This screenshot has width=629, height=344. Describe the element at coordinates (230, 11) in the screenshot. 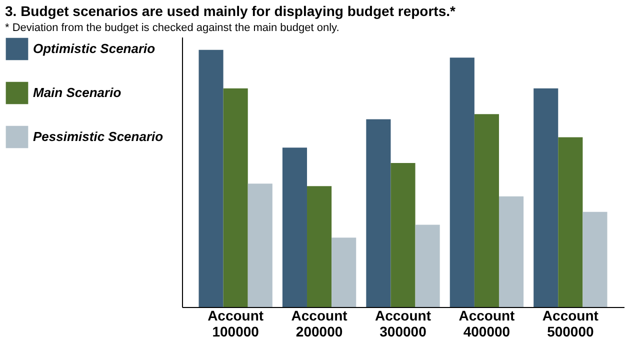

I see `chart-title: 3. Budget scenarios are used mainly for displaying budget reports.*` at that location.